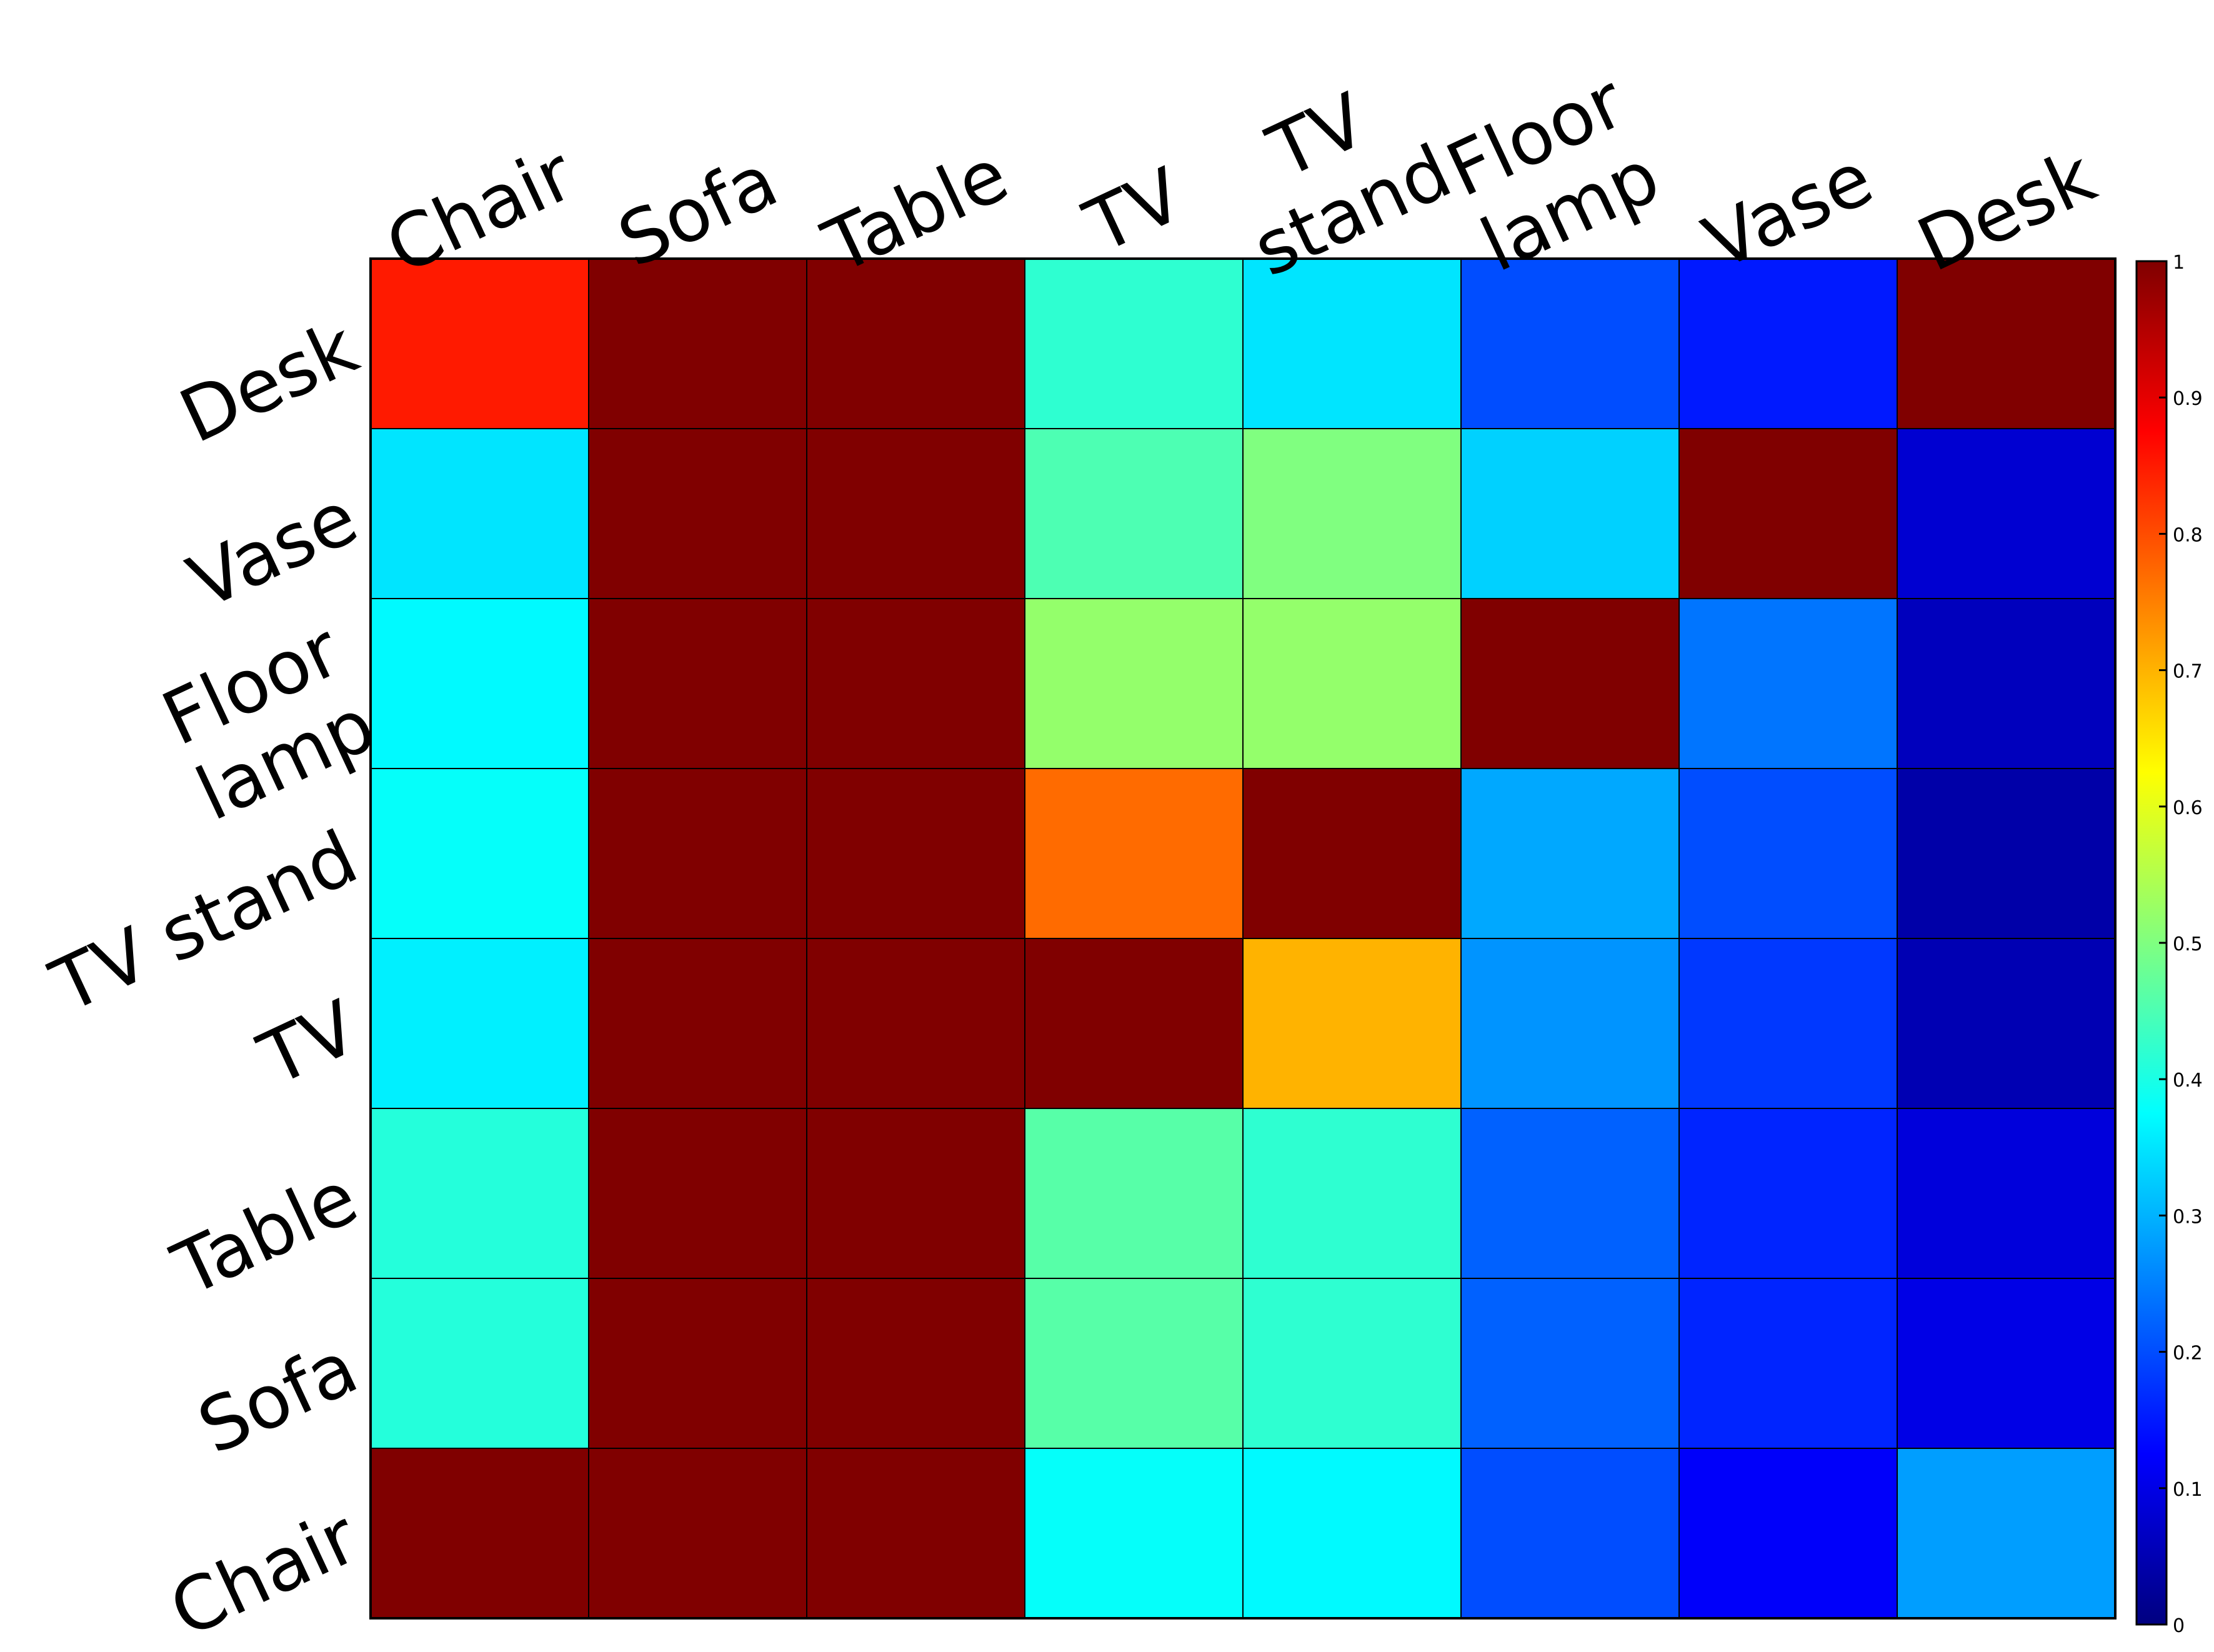 This screenshot has height=1652, width=2214. What do you see at coordinates (697, 1534) in the screenshot?
I see `heatmap-cell-chair-sofa` at bounding box center [697, 1534].